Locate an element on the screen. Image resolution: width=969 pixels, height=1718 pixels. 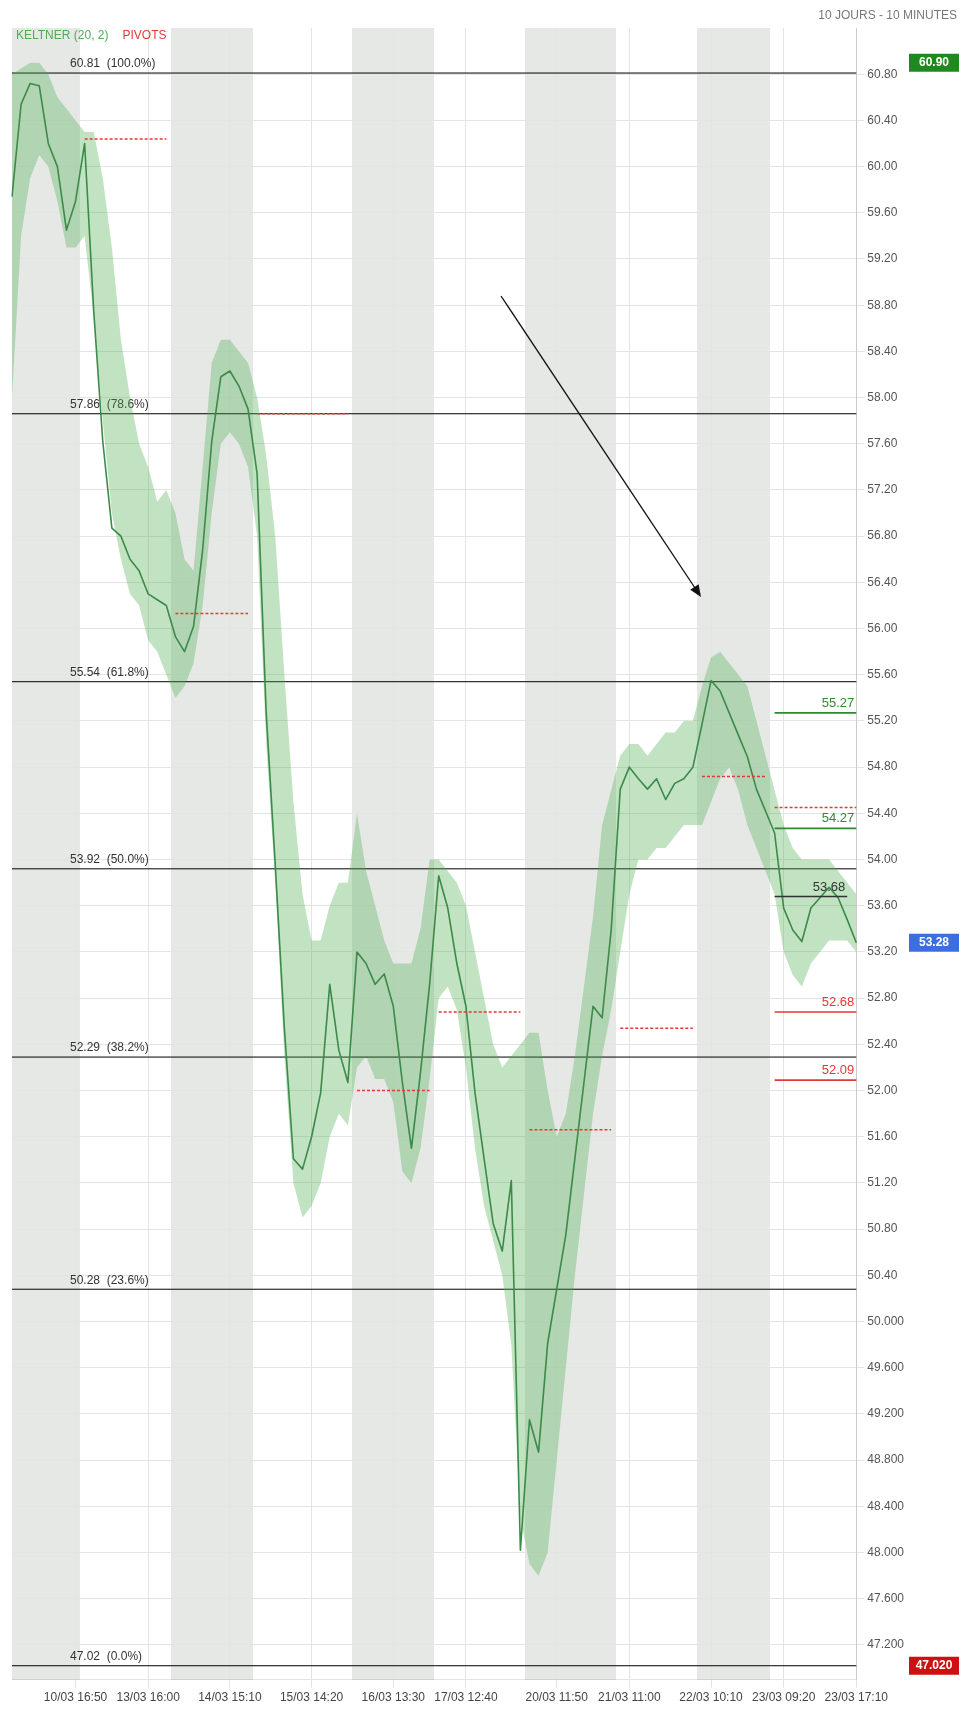
y-tick-label: 55.20 is located at coordinates (882, 720).